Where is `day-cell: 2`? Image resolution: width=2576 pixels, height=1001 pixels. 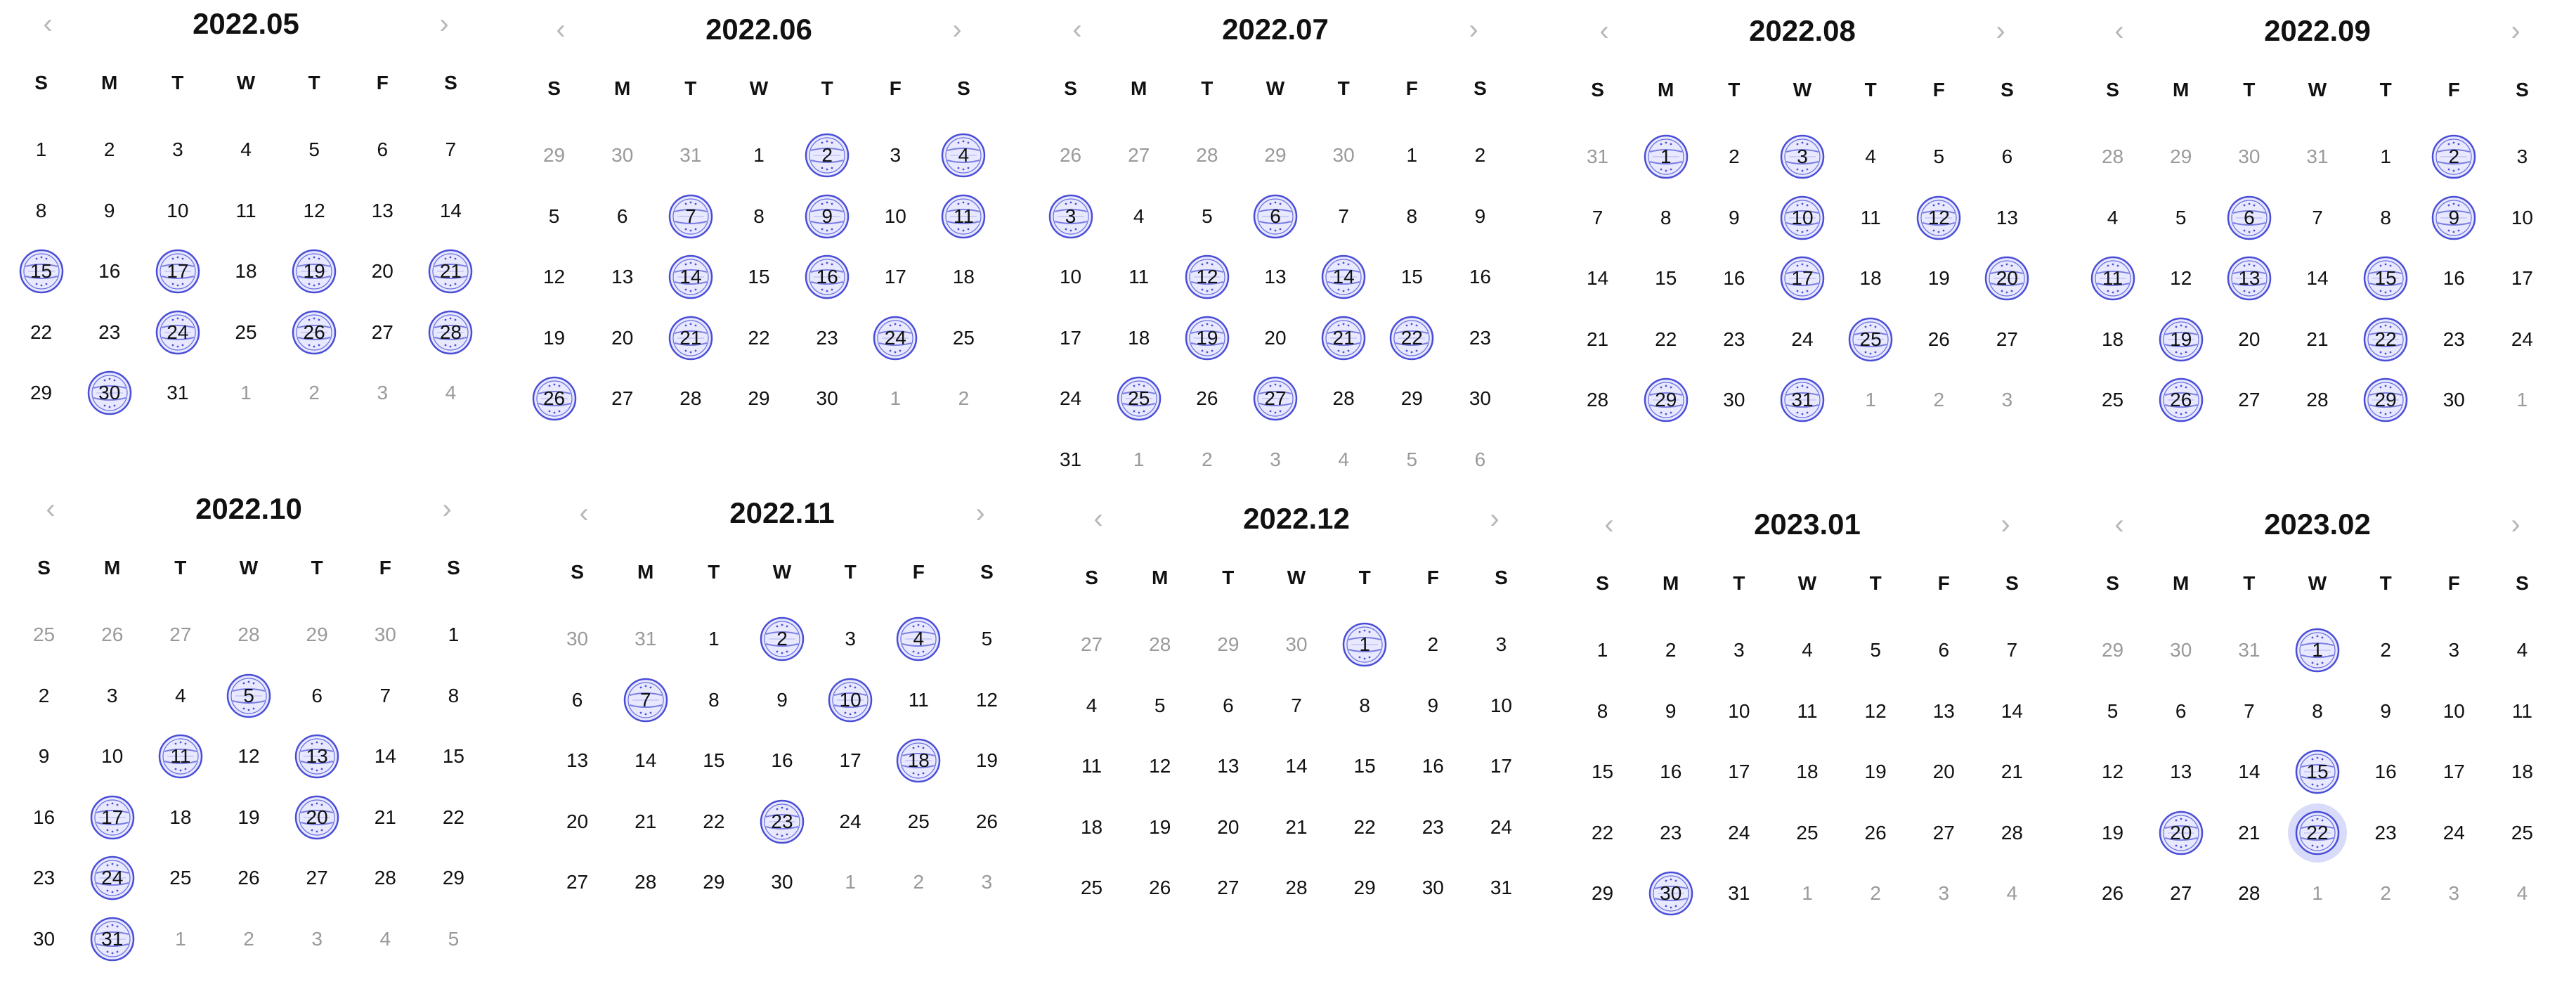 day-cell: 2 is located at coordinates (1734, 157).